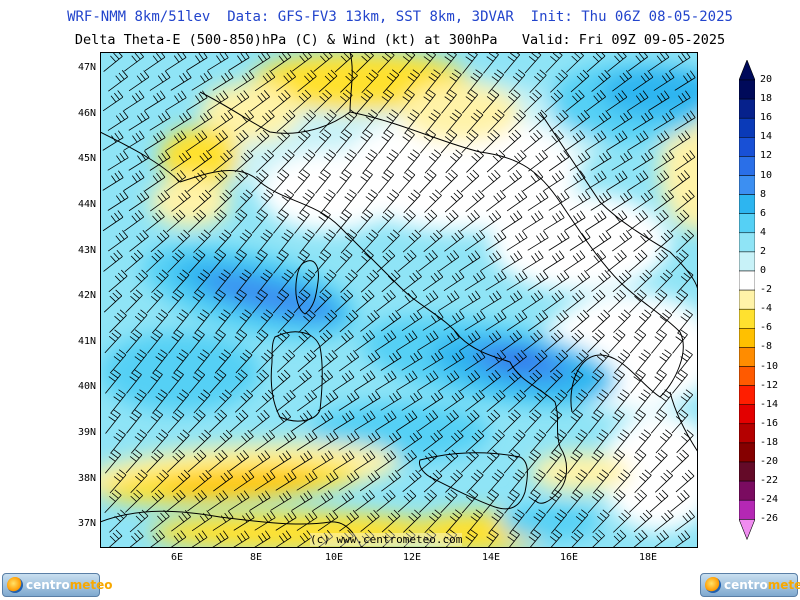  What do you see at coordinates (86, 113) in the screenshot?
I see `lat-label: 46N` at bounding box center [86, 113].